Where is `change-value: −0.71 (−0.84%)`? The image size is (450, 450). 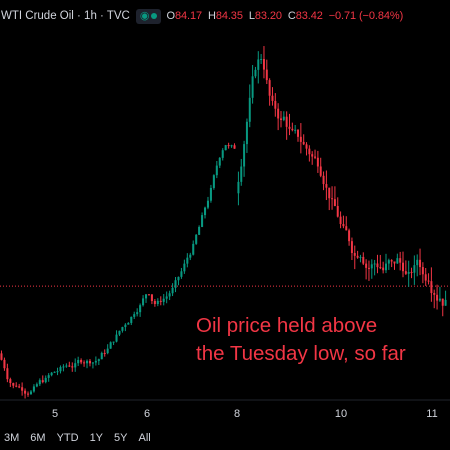 change-value: −0.71 (−0.84%) is located at coordinates (366, 16).